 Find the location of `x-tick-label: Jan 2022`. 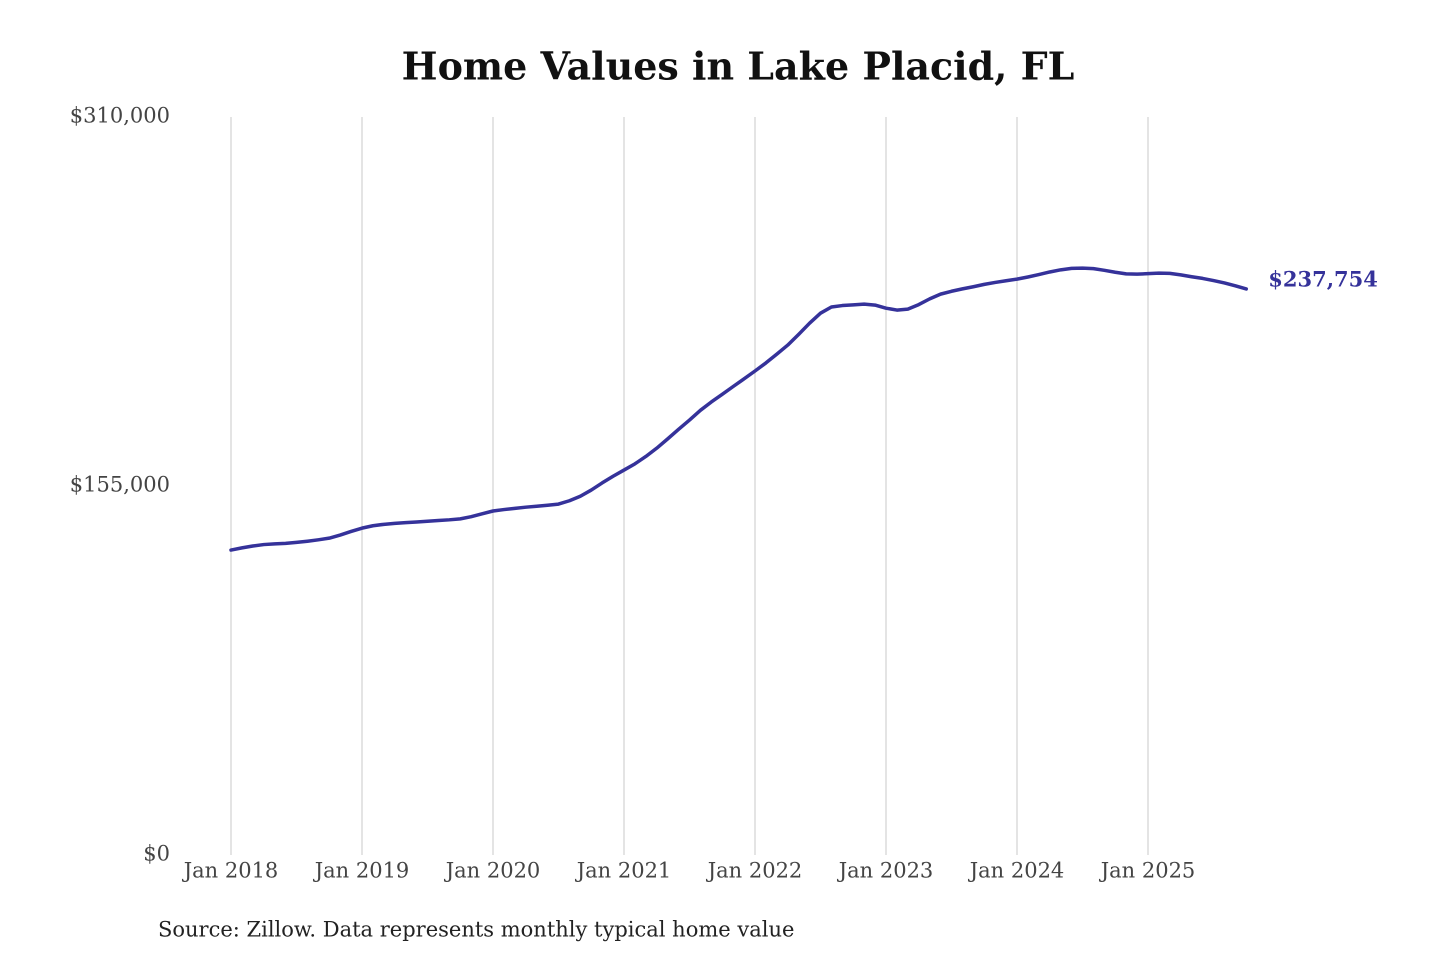

x-tick-label: Jan 2022 is located at coordinates (754, 871).